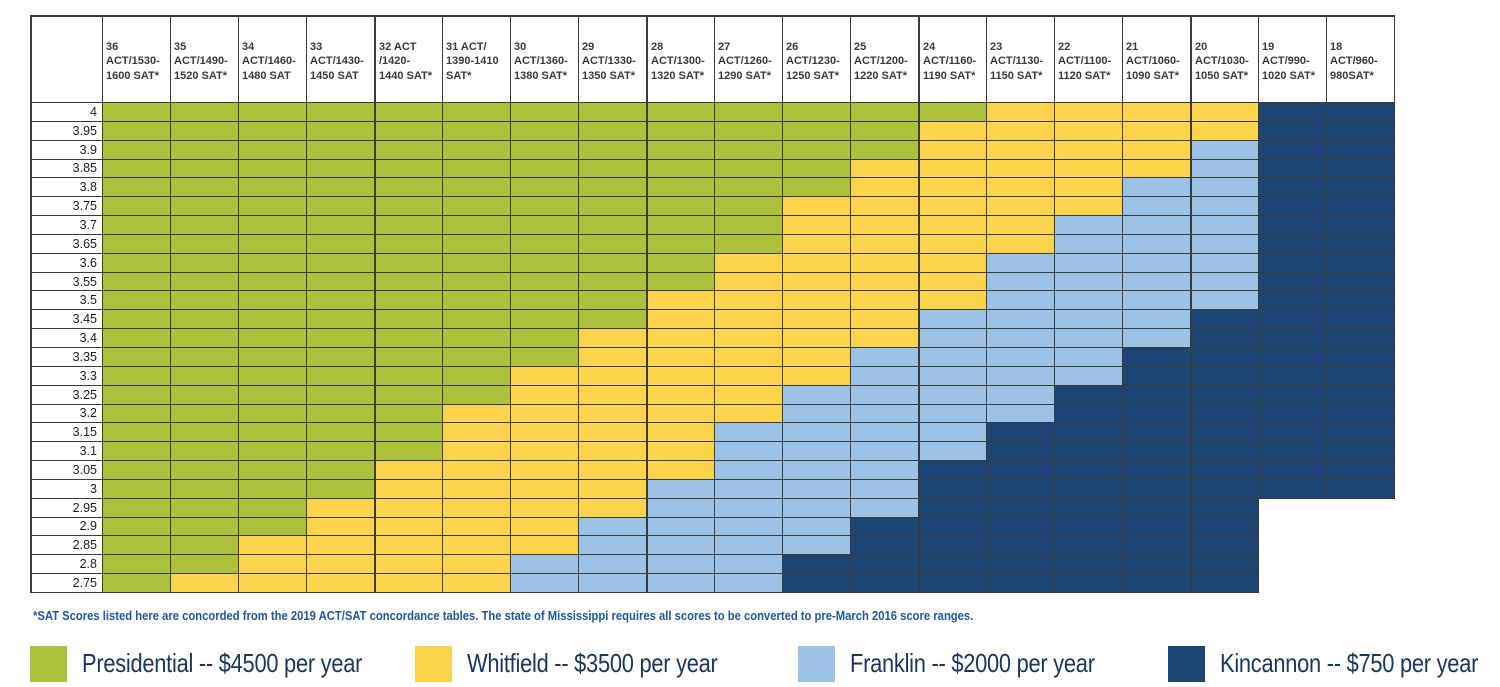 This screenshot has width=1500, height=687. I want to click on award-cell-gpa-3.25-act-25, so click(885, 395).